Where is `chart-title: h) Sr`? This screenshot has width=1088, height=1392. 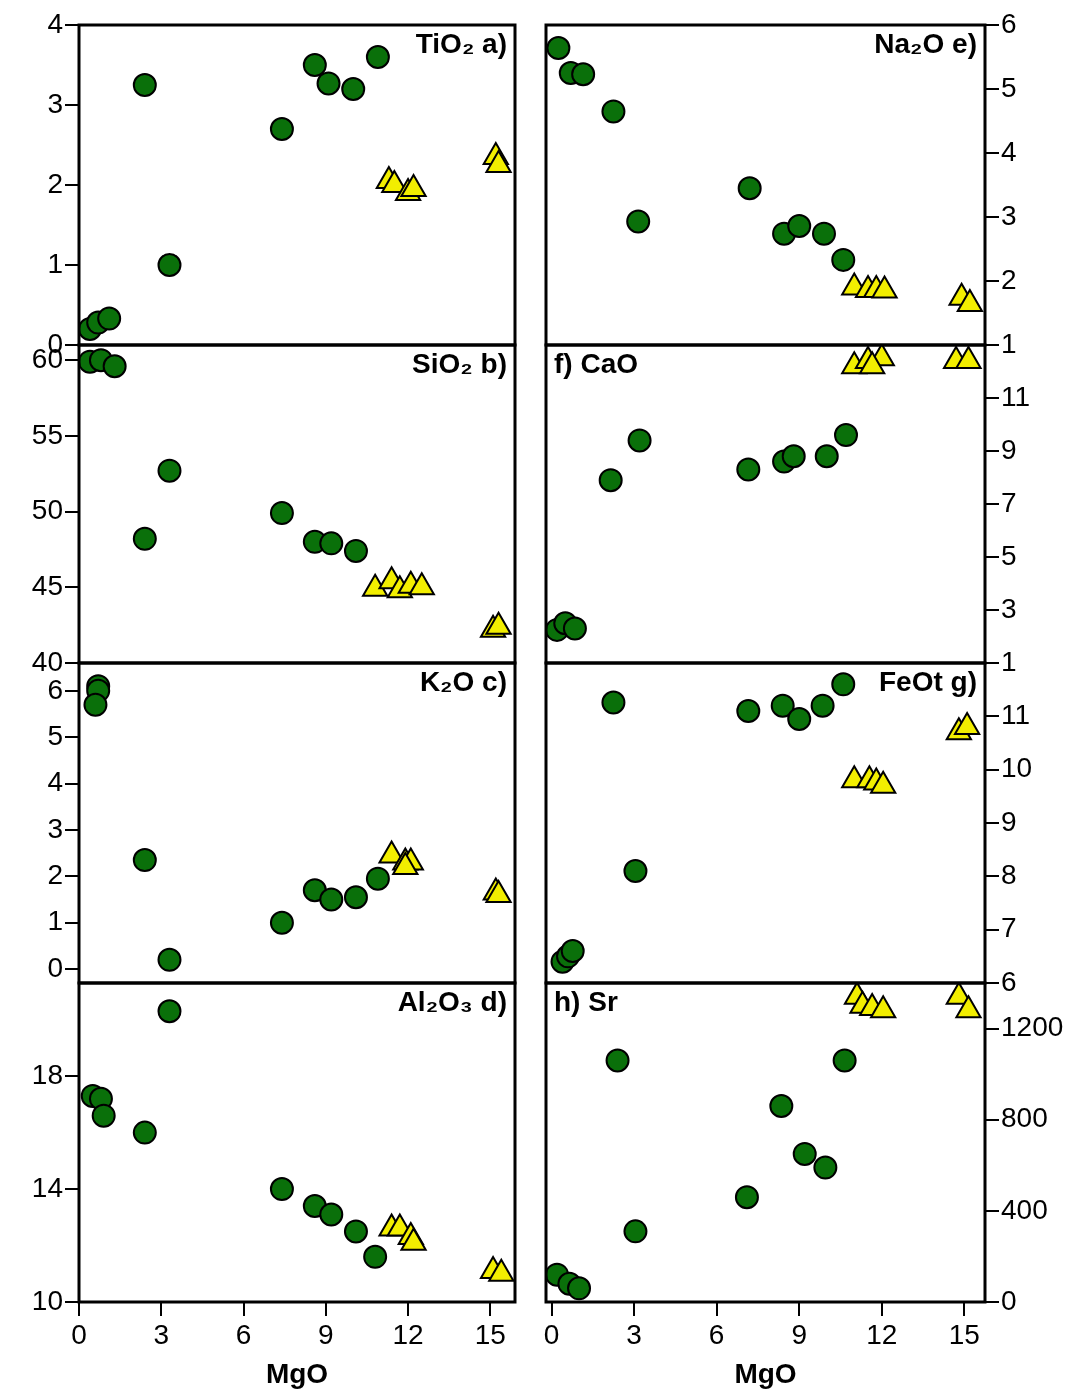
chart-title: h) Sr is located at coordinates (586, 1001).